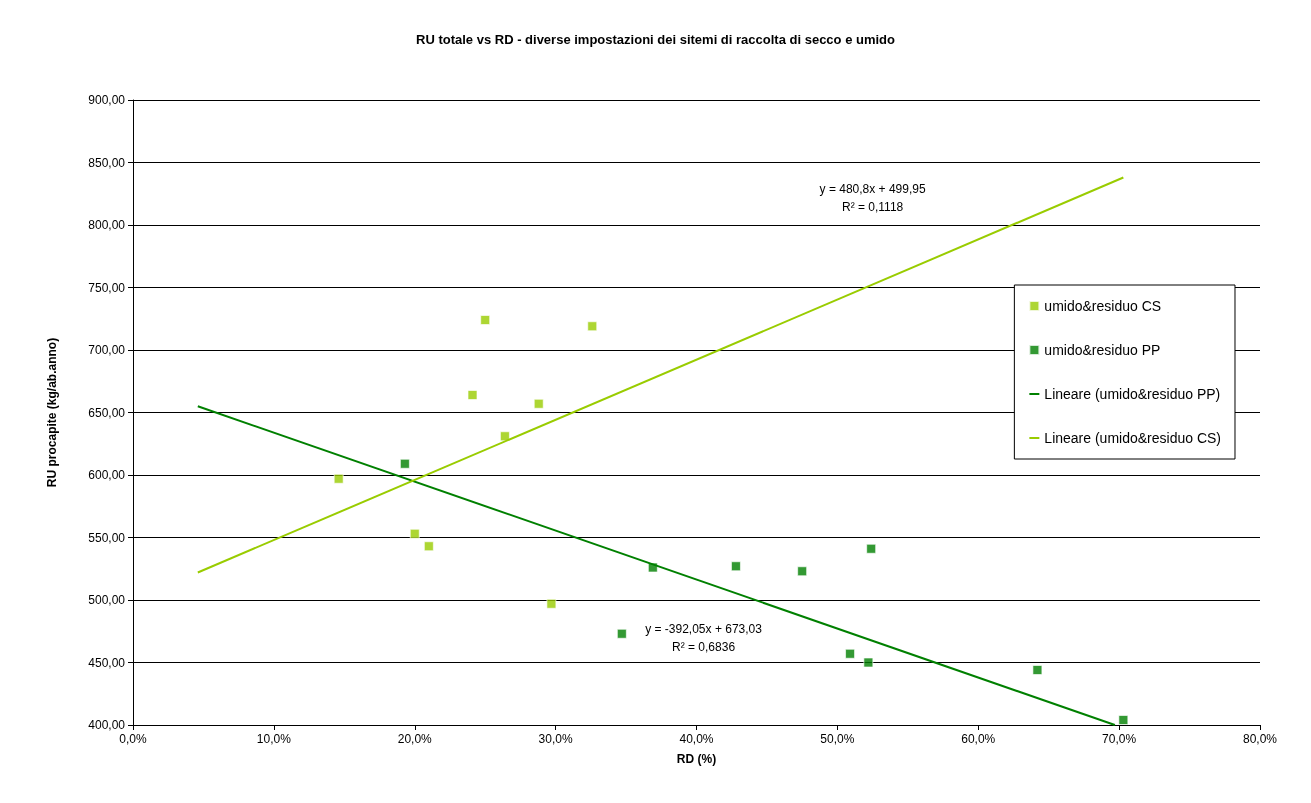 This screenshot has height=803, width=1311. I want to click on y-tick-label: 550,00, so click(107, 537).